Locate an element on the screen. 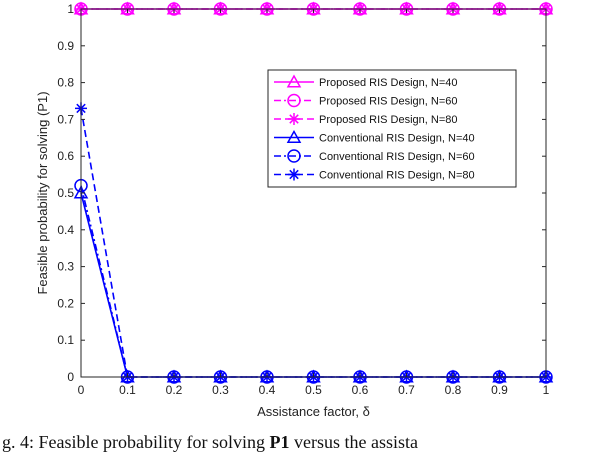 This screenshot has height=454, width=590. y-tick-label: 0.3 is located at coordinates (65, 267).